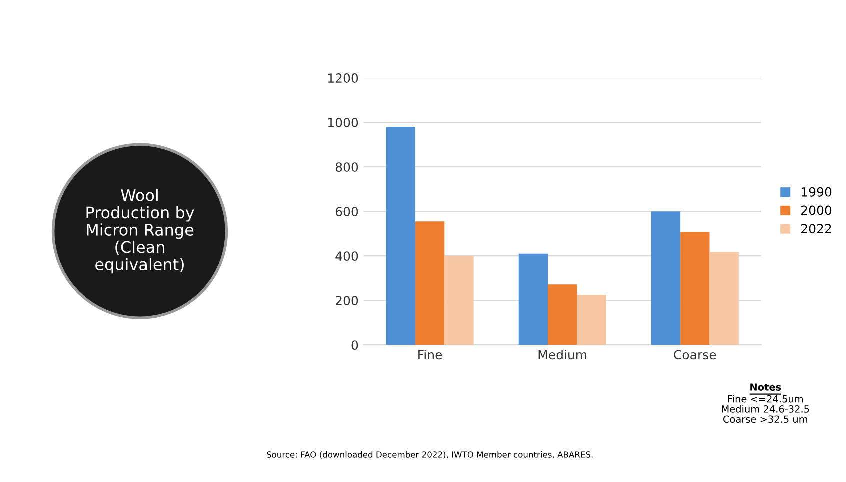 The height and width of the screenshot is (482, 846). I want to click on legend-label: 1990, so click(817, 192).